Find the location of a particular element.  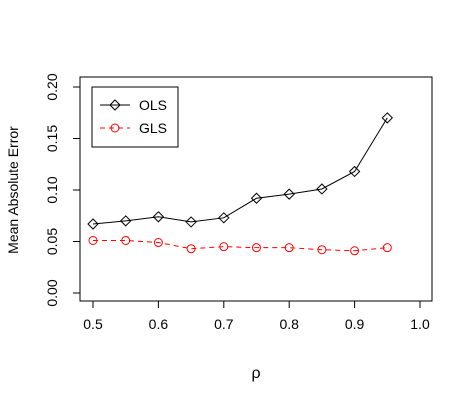

y-axis-label: Mean Absolute Error is located at coordinates (13, 190).